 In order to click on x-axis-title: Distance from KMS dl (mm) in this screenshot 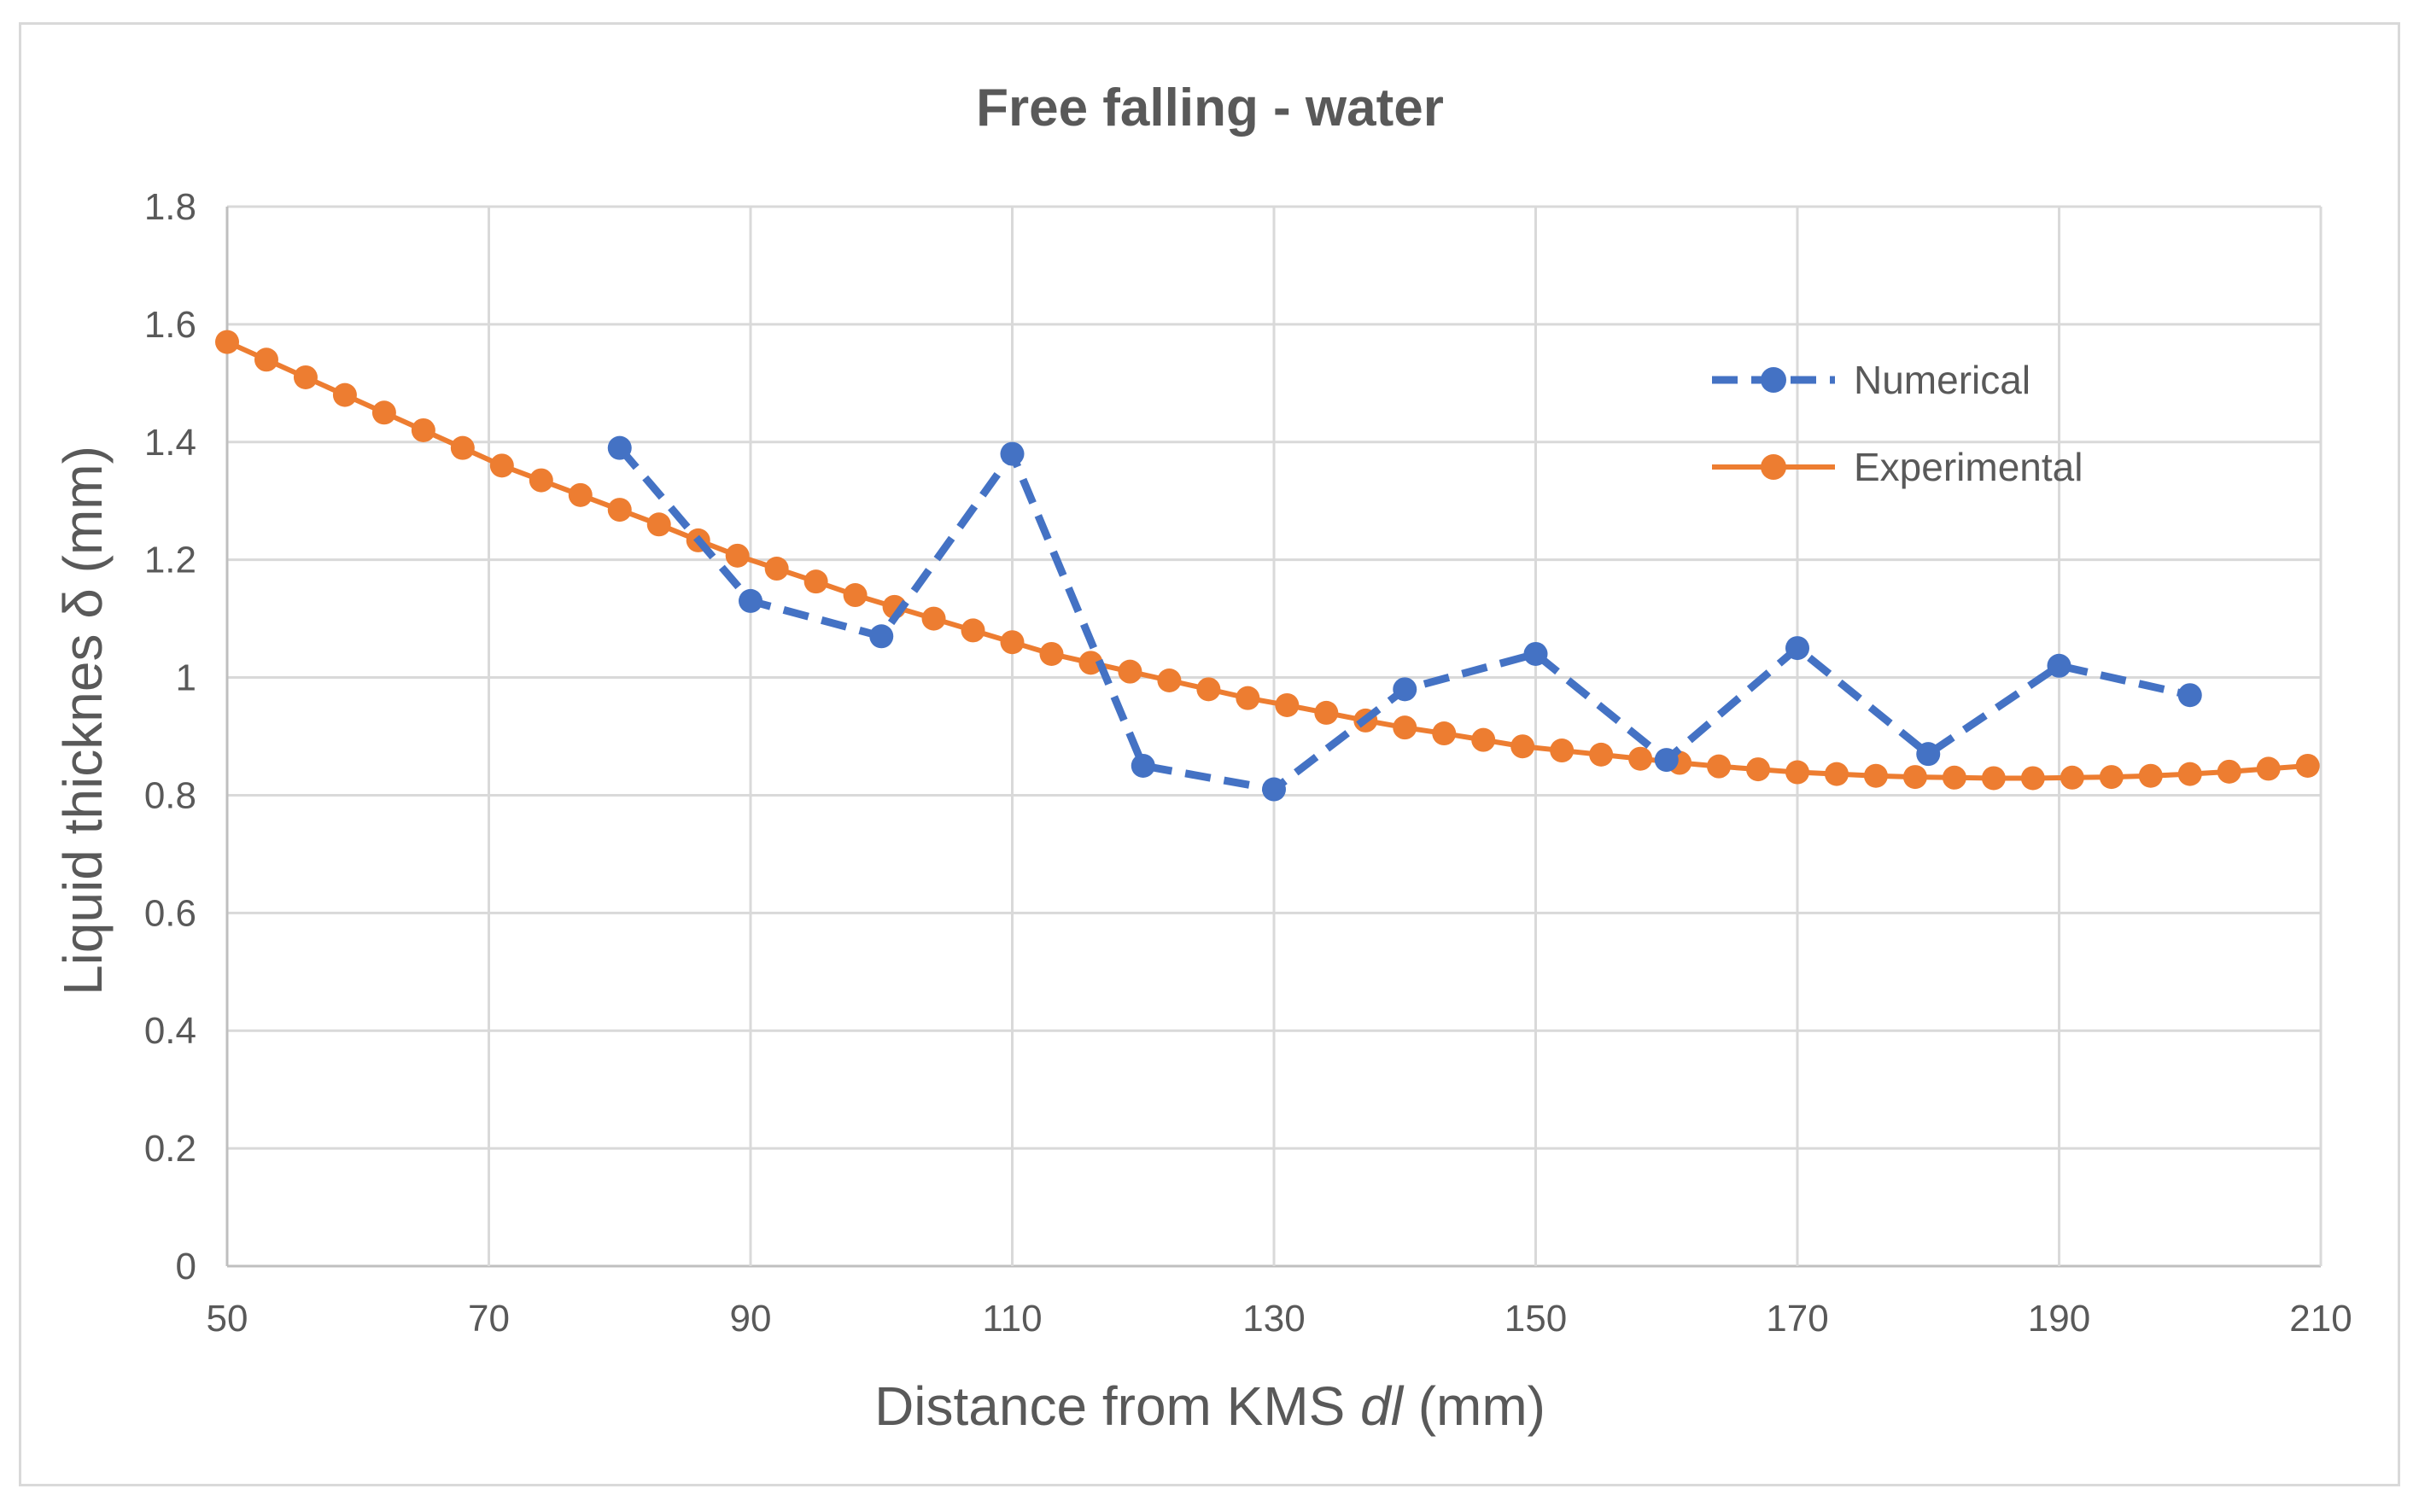, I will do `click(1209, 1406)`.